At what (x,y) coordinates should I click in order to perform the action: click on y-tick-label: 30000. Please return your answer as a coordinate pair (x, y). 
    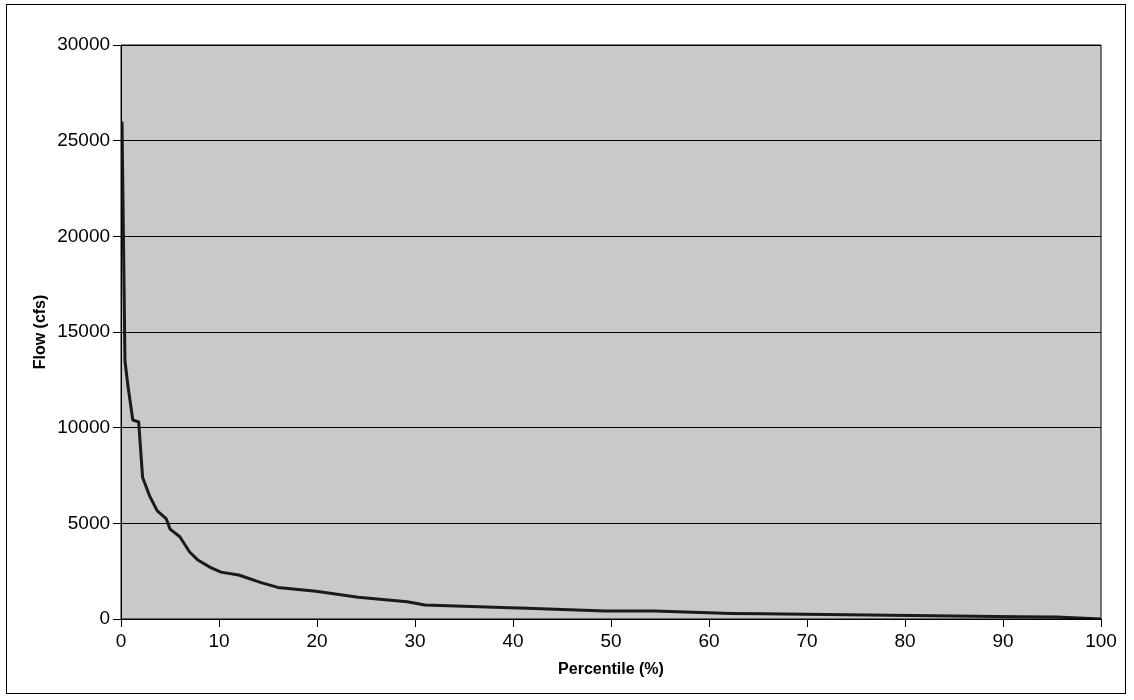
    Looking at the image, I should click on (84, 44).